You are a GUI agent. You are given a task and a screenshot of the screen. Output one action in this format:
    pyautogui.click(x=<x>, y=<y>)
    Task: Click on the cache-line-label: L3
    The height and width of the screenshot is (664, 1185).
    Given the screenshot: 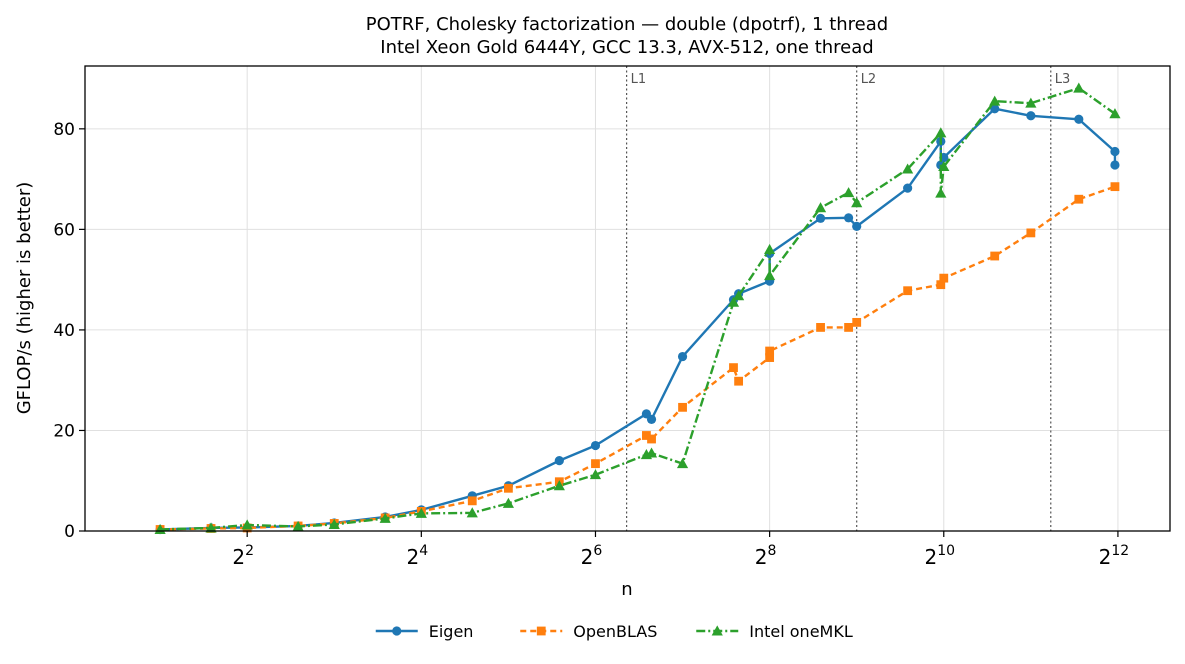 What is the action you would take?
    pyautogui.click(x=1063, y=79)
    